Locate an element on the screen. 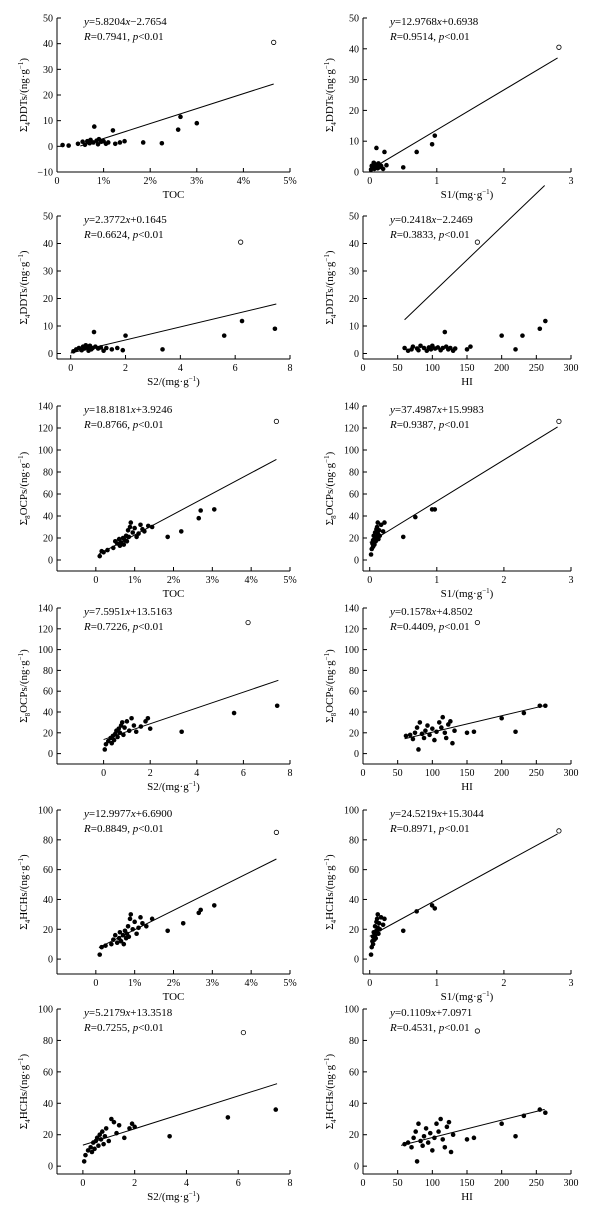  regression-line is located at coordinates (180, 1114).